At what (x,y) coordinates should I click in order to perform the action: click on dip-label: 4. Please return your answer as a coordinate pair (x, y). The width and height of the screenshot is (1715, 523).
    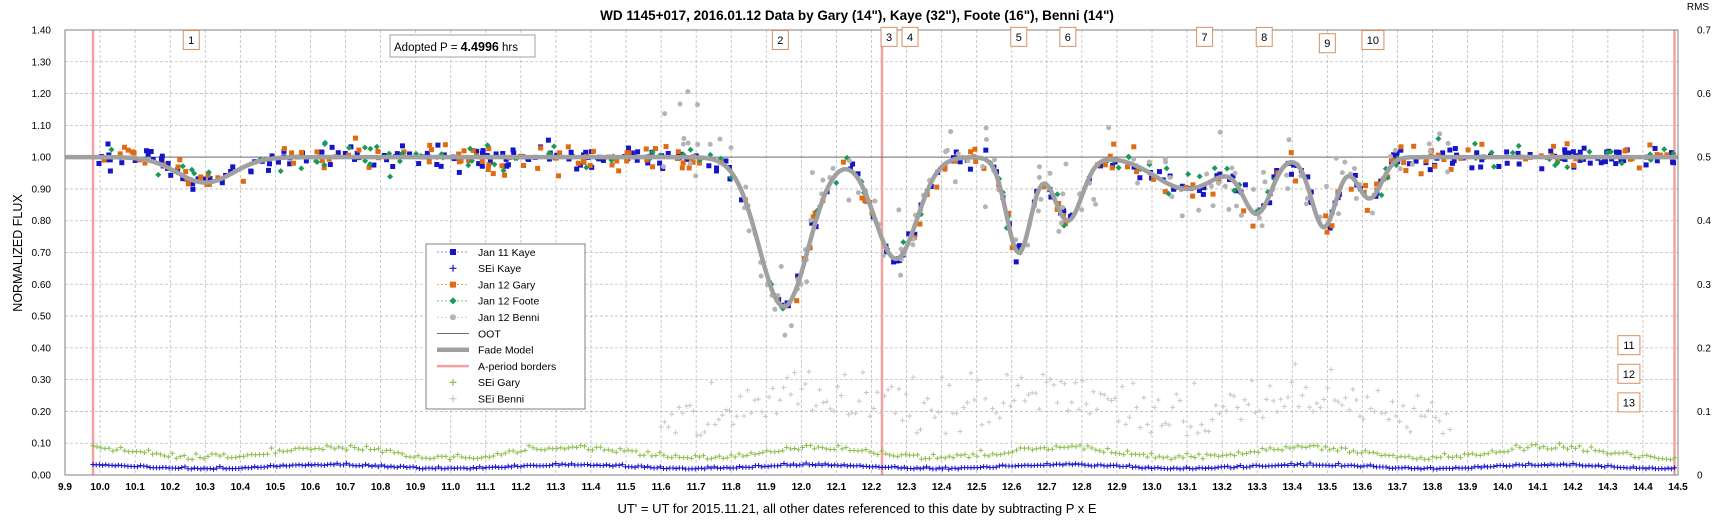
    Looking at the image, I should click on (910, 36).